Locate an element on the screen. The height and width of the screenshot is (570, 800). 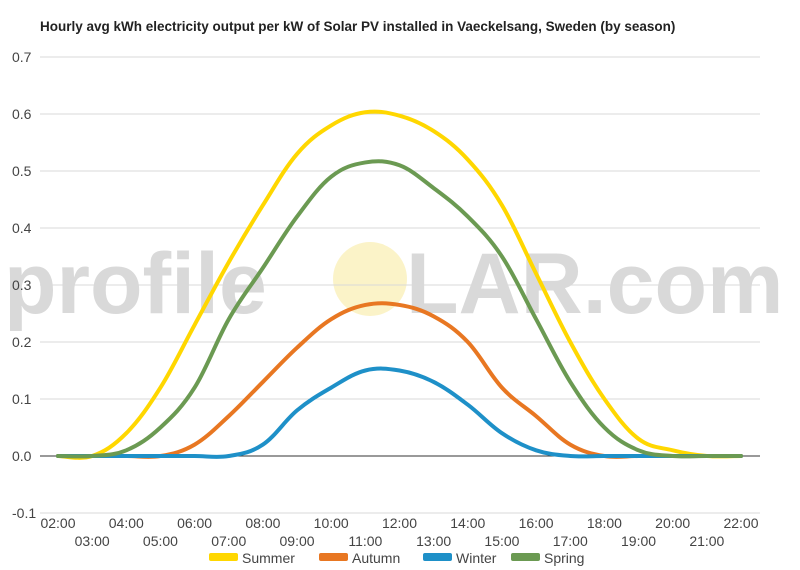
x-tick-label: 16:00 is located at coordinates (536, 523).